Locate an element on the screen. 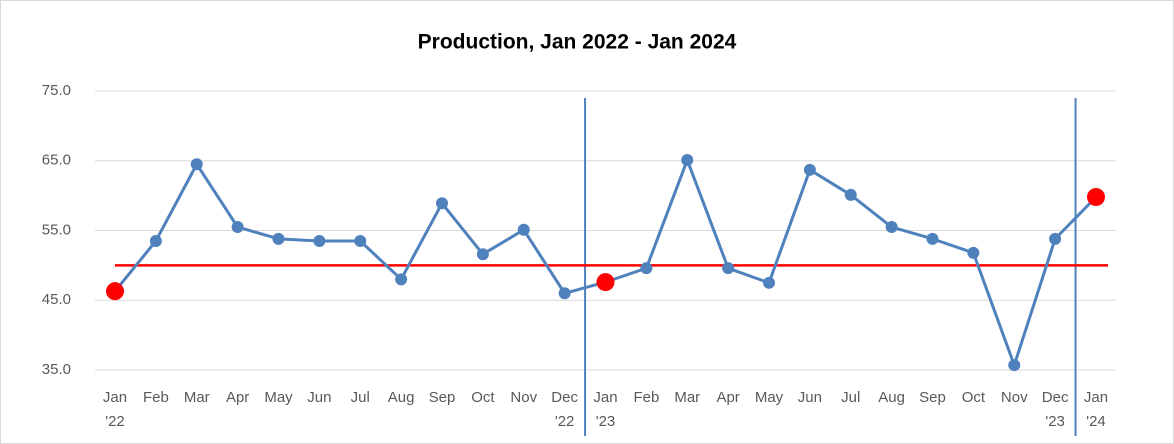 The image size is (1174, 444). y-tick-label: 35.0 is located at coordinates (56, 369).